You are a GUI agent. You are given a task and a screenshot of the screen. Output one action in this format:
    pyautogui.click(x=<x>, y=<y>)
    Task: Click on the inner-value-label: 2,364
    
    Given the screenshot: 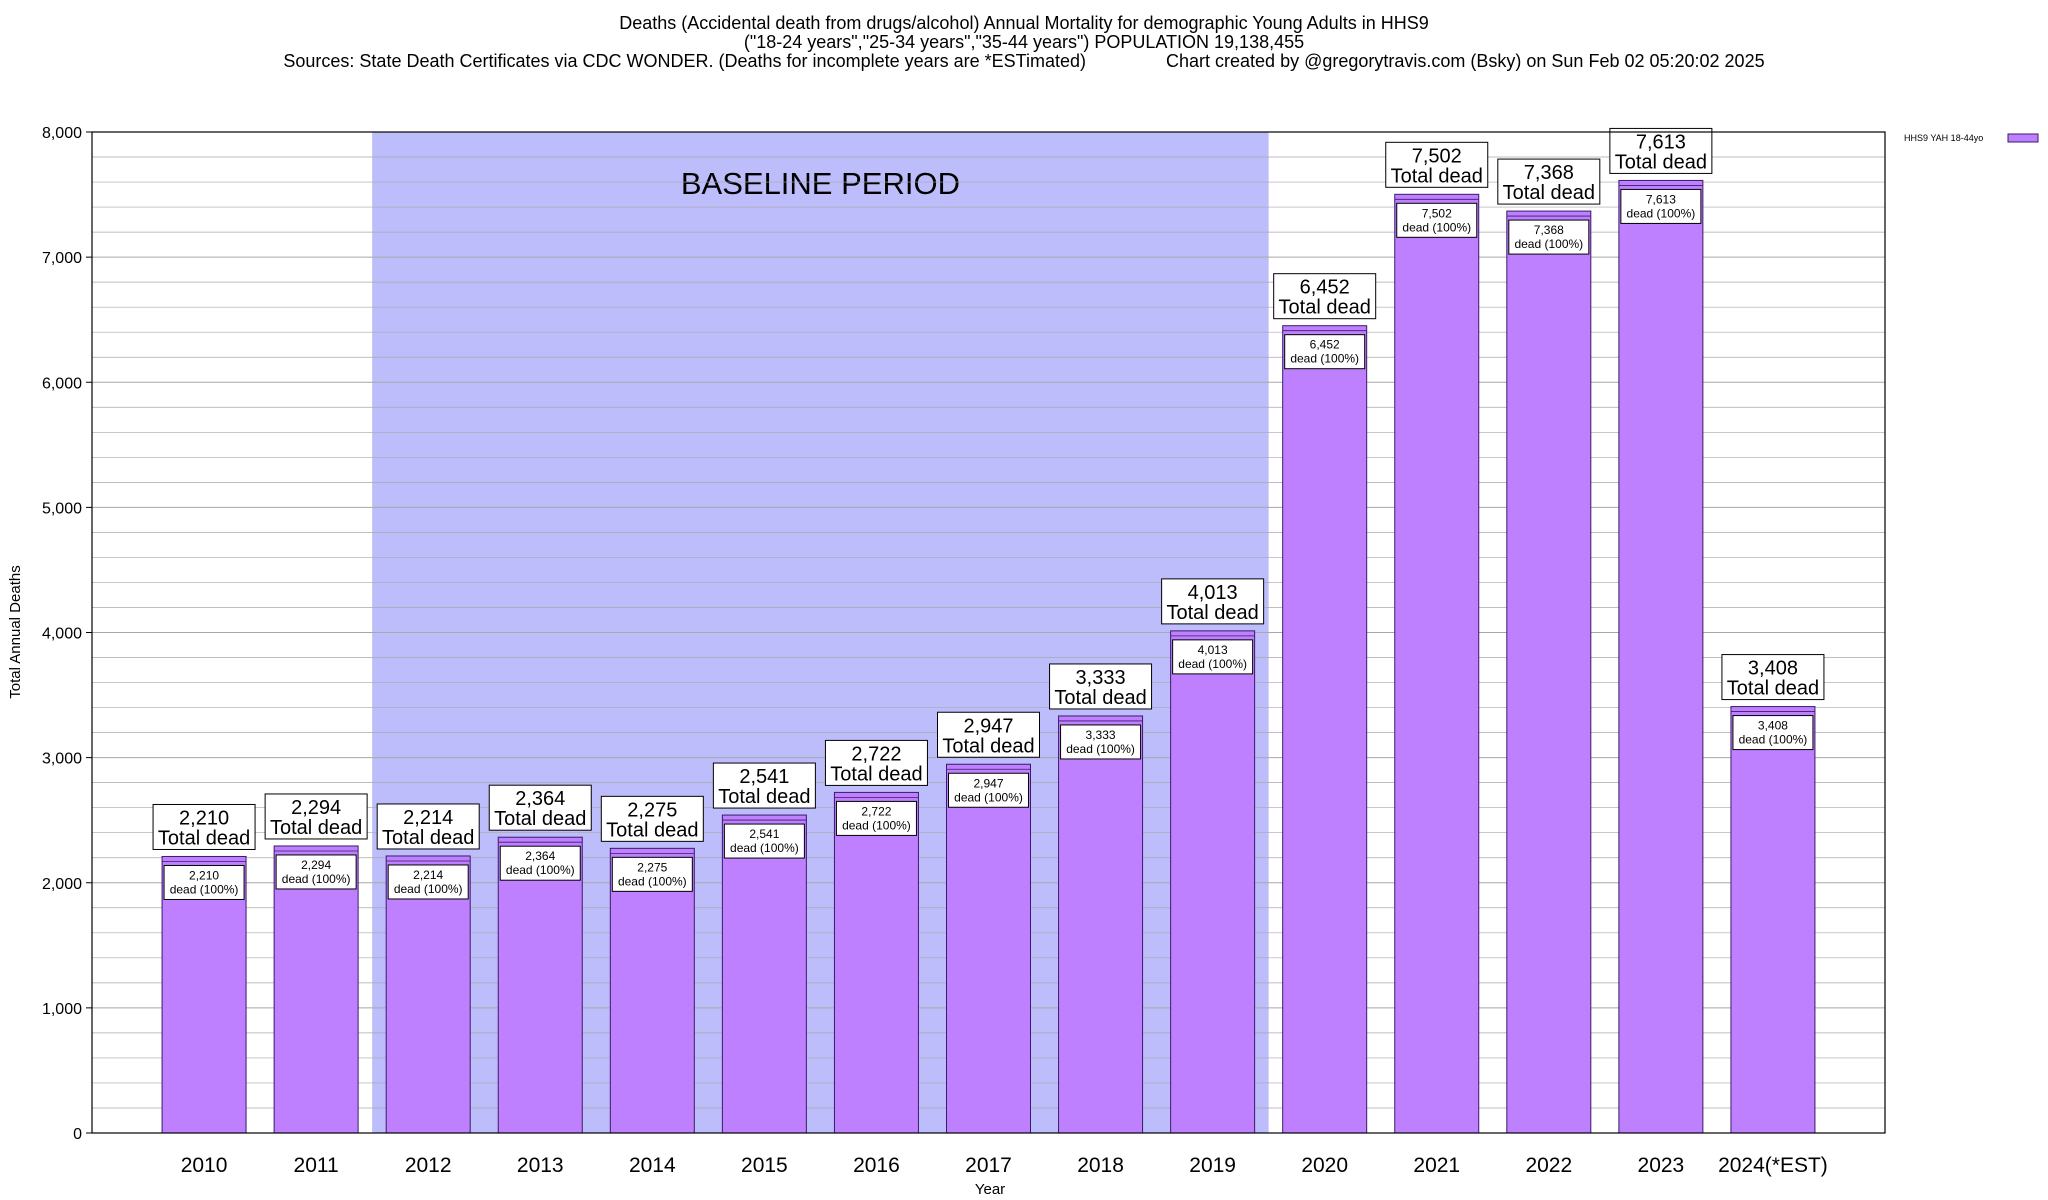 What is the action you would take?
    pyautogui.click(x=540, y=856)
    